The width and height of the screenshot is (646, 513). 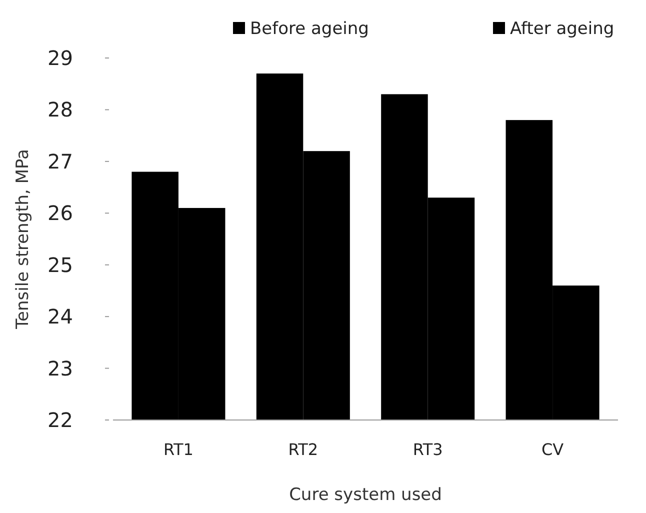 What do you see at coordinates (179, 449) in the screenshot?
I see `x-tick-label: RT1` at bounding box center [179, 449].